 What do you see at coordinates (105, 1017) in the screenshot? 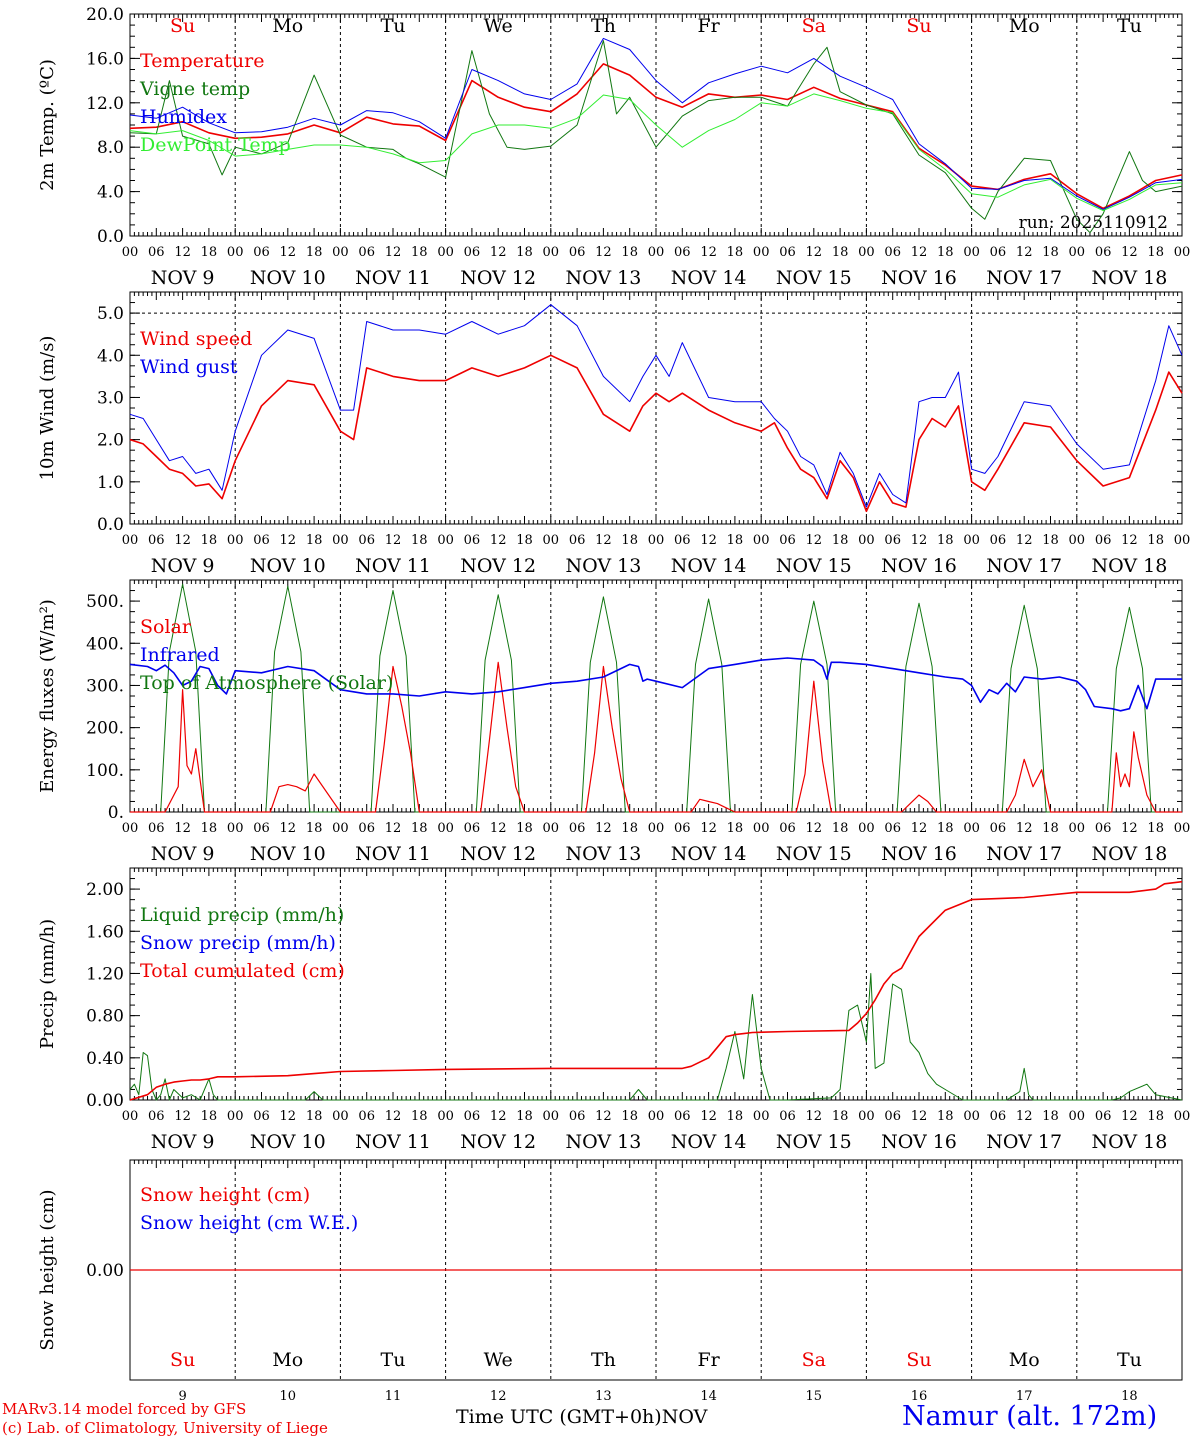
I see `y-tick-label: 0.80` at bounding box center [105, 1017].